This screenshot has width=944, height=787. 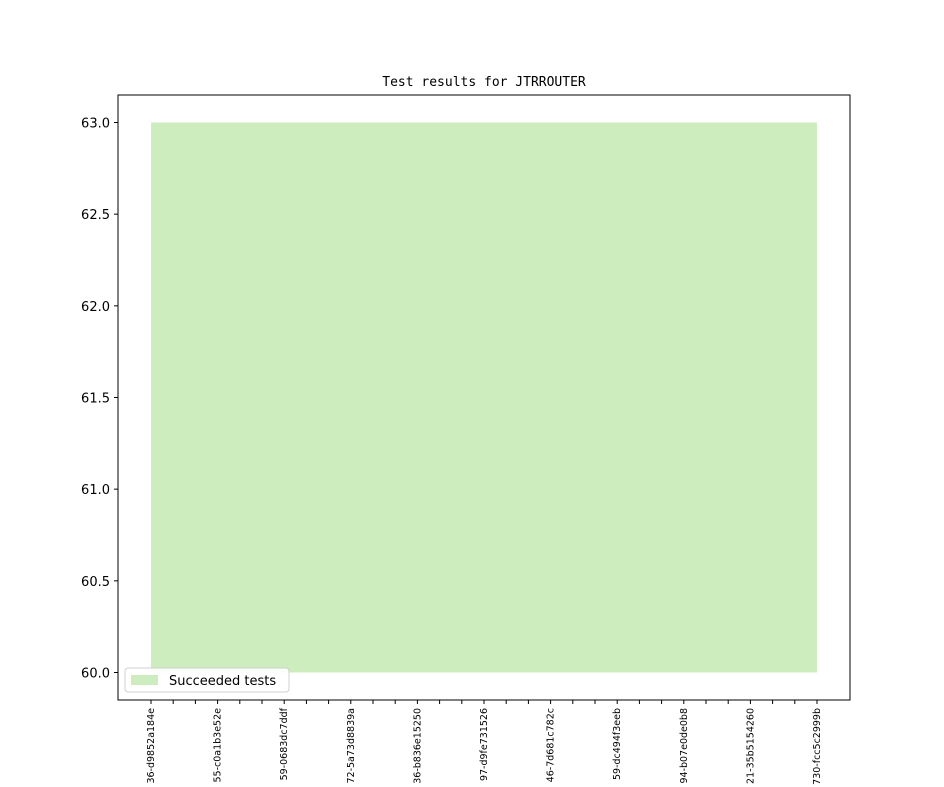 I want to click on x-tick-label: 36-d9852a184e, so click(x=151, y=746).